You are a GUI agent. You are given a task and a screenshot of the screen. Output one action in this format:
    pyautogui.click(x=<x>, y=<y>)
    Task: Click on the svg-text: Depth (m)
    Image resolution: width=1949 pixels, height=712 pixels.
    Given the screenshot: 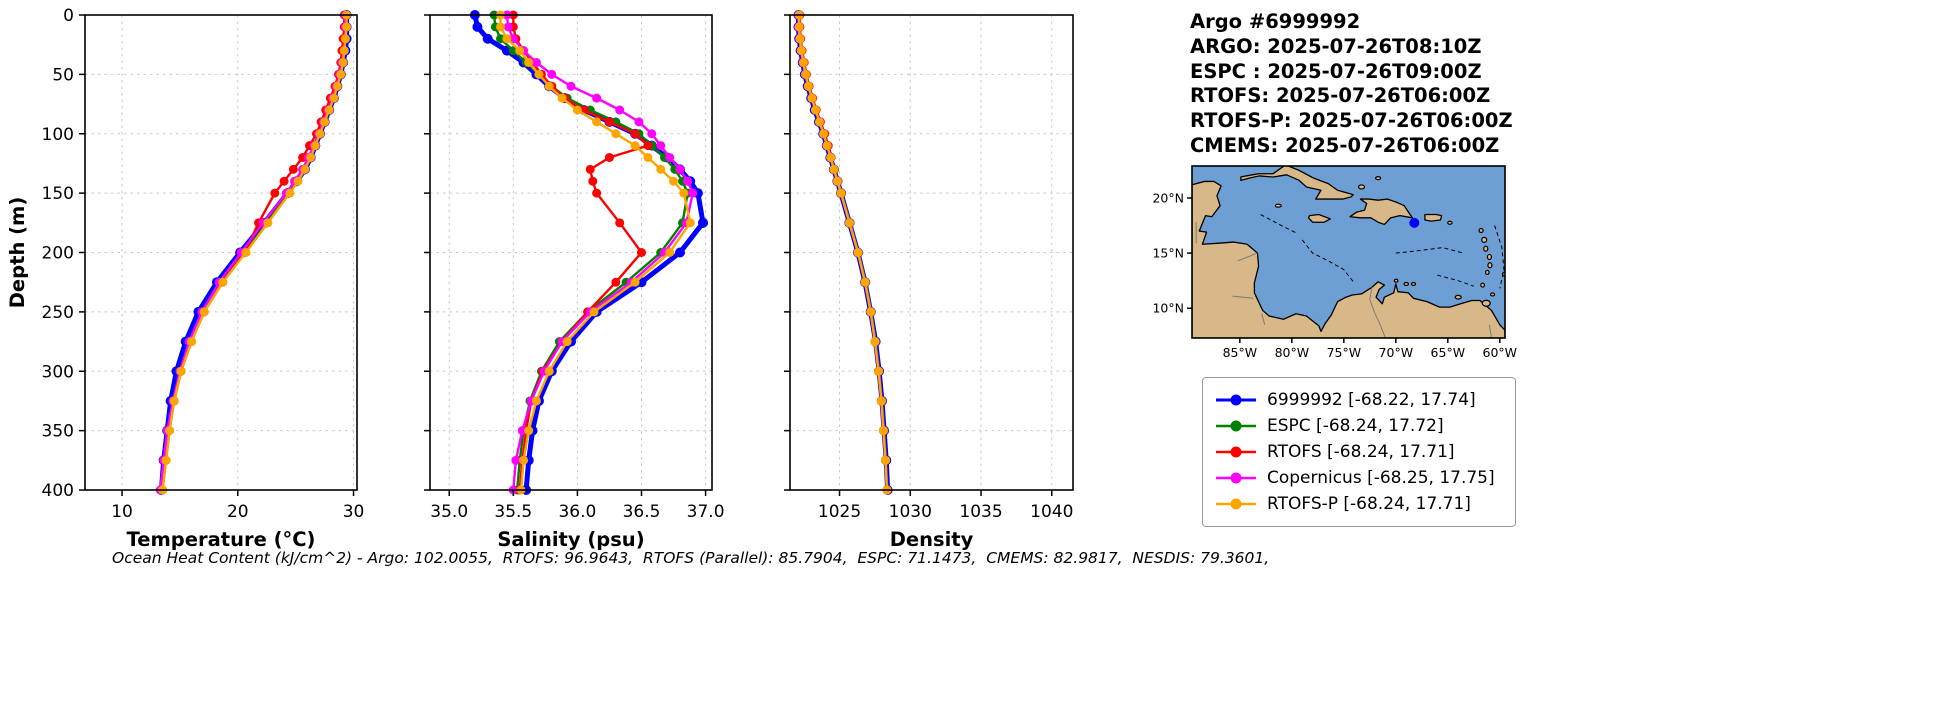 What is the action you would take?
    pyautogui.click(x=17, y=253)
    